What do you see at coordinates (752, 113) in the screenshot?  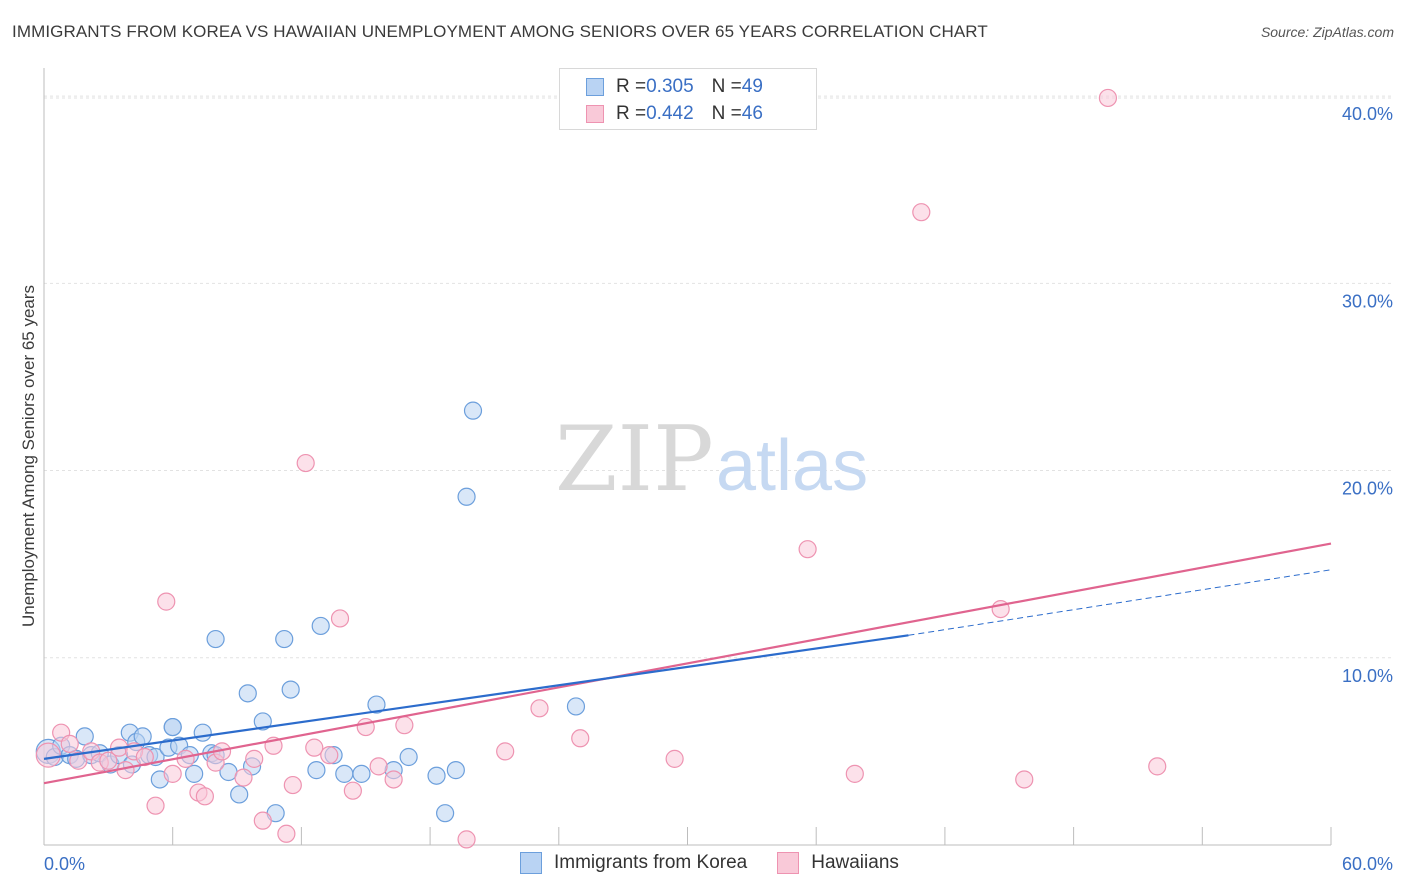 I see `n-value: 46` at bounding box center [752, 113].